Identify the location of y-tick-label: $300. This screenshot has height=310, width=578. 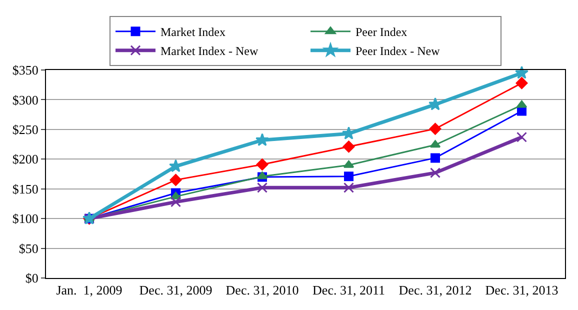
(25, 100).